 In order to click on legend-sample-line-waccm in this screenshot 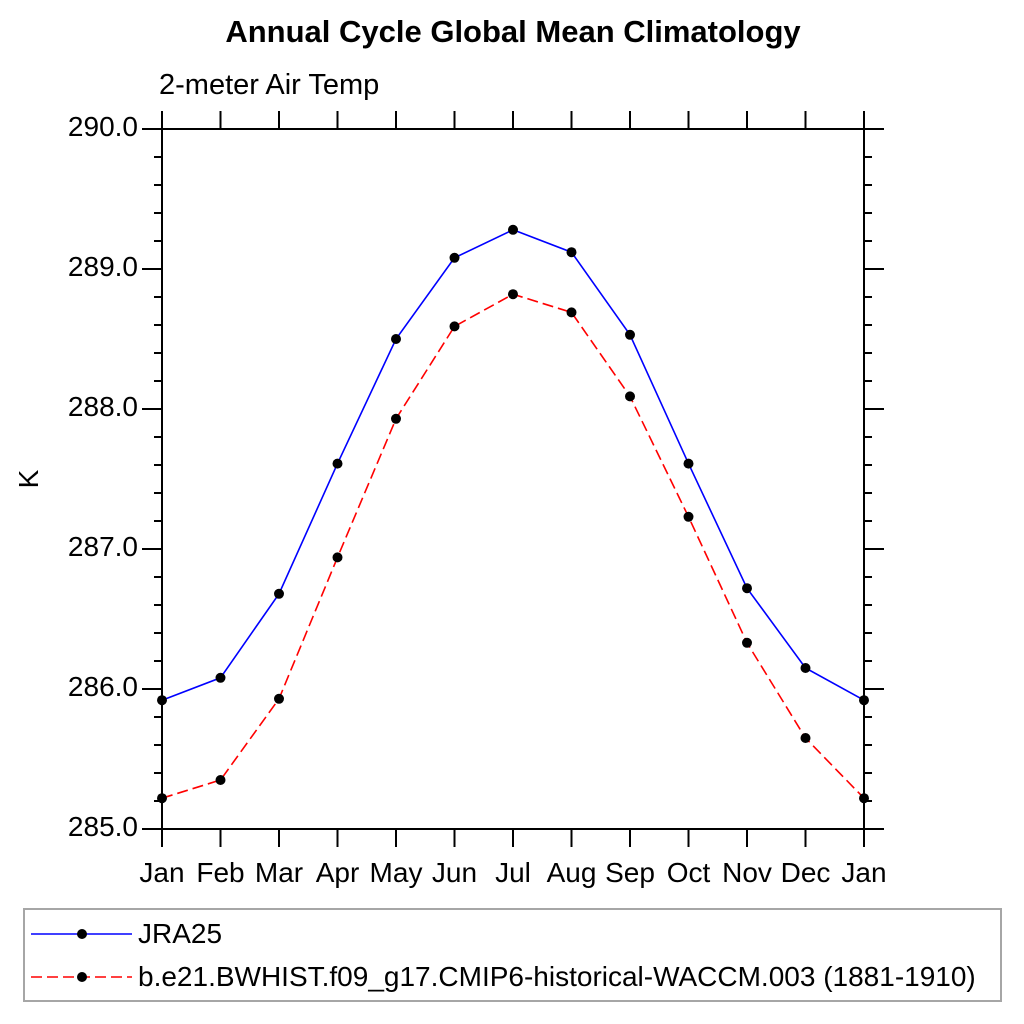, I will do `click(81, 976)`.